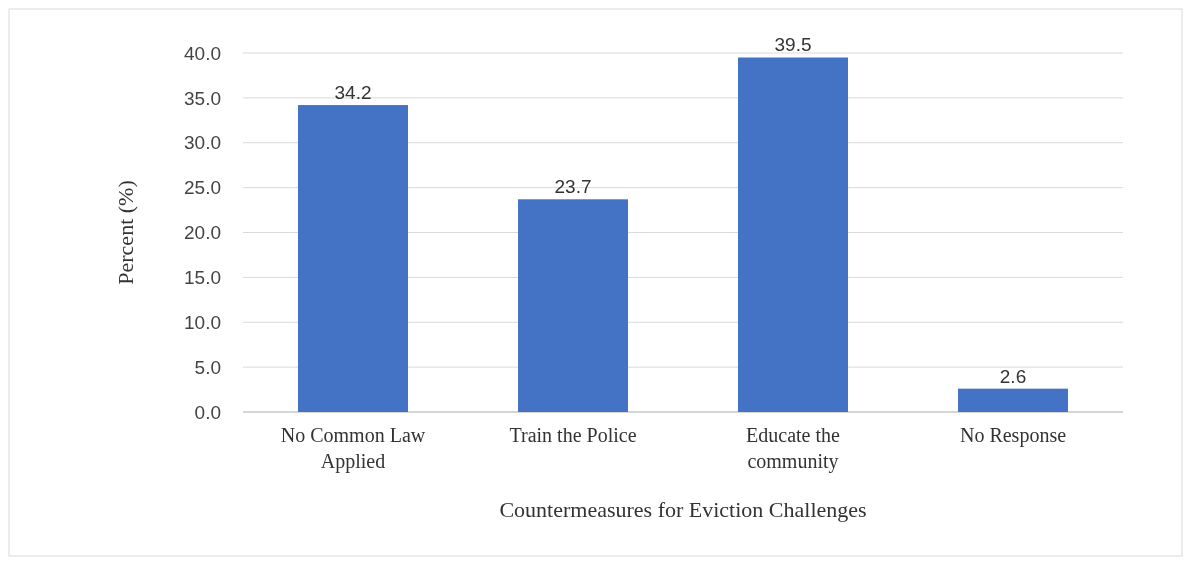 The height and width of the screenshot is (565, 1191). Describe the element at coordinates (202, 98) in the screenshot. I see `y-tick-label: 35.0` at that location.